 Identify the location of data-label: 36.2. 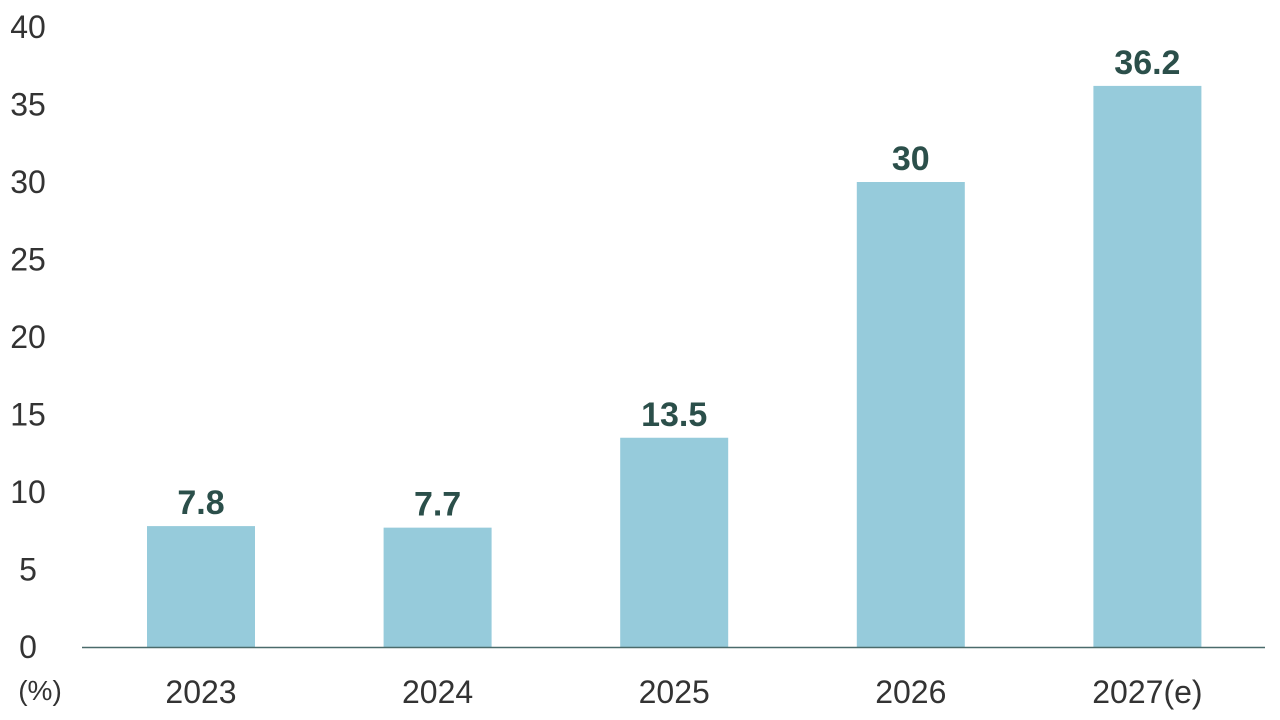
(1147, 63).